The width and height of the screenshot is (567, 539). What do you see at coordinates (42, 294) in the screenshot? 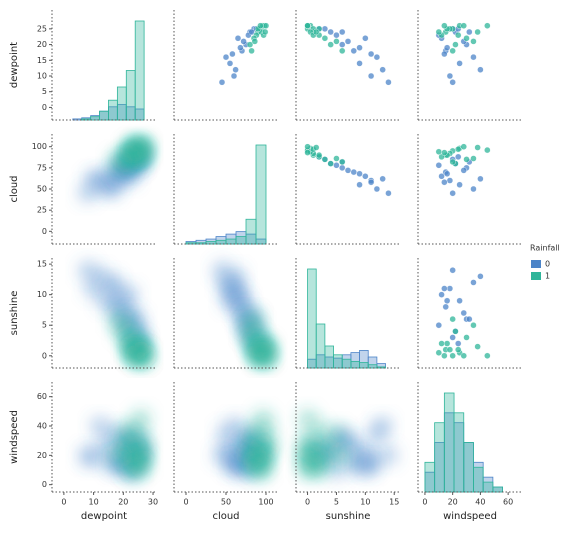
I see `y-tick-label: 10` at bounding box center [42, 294].